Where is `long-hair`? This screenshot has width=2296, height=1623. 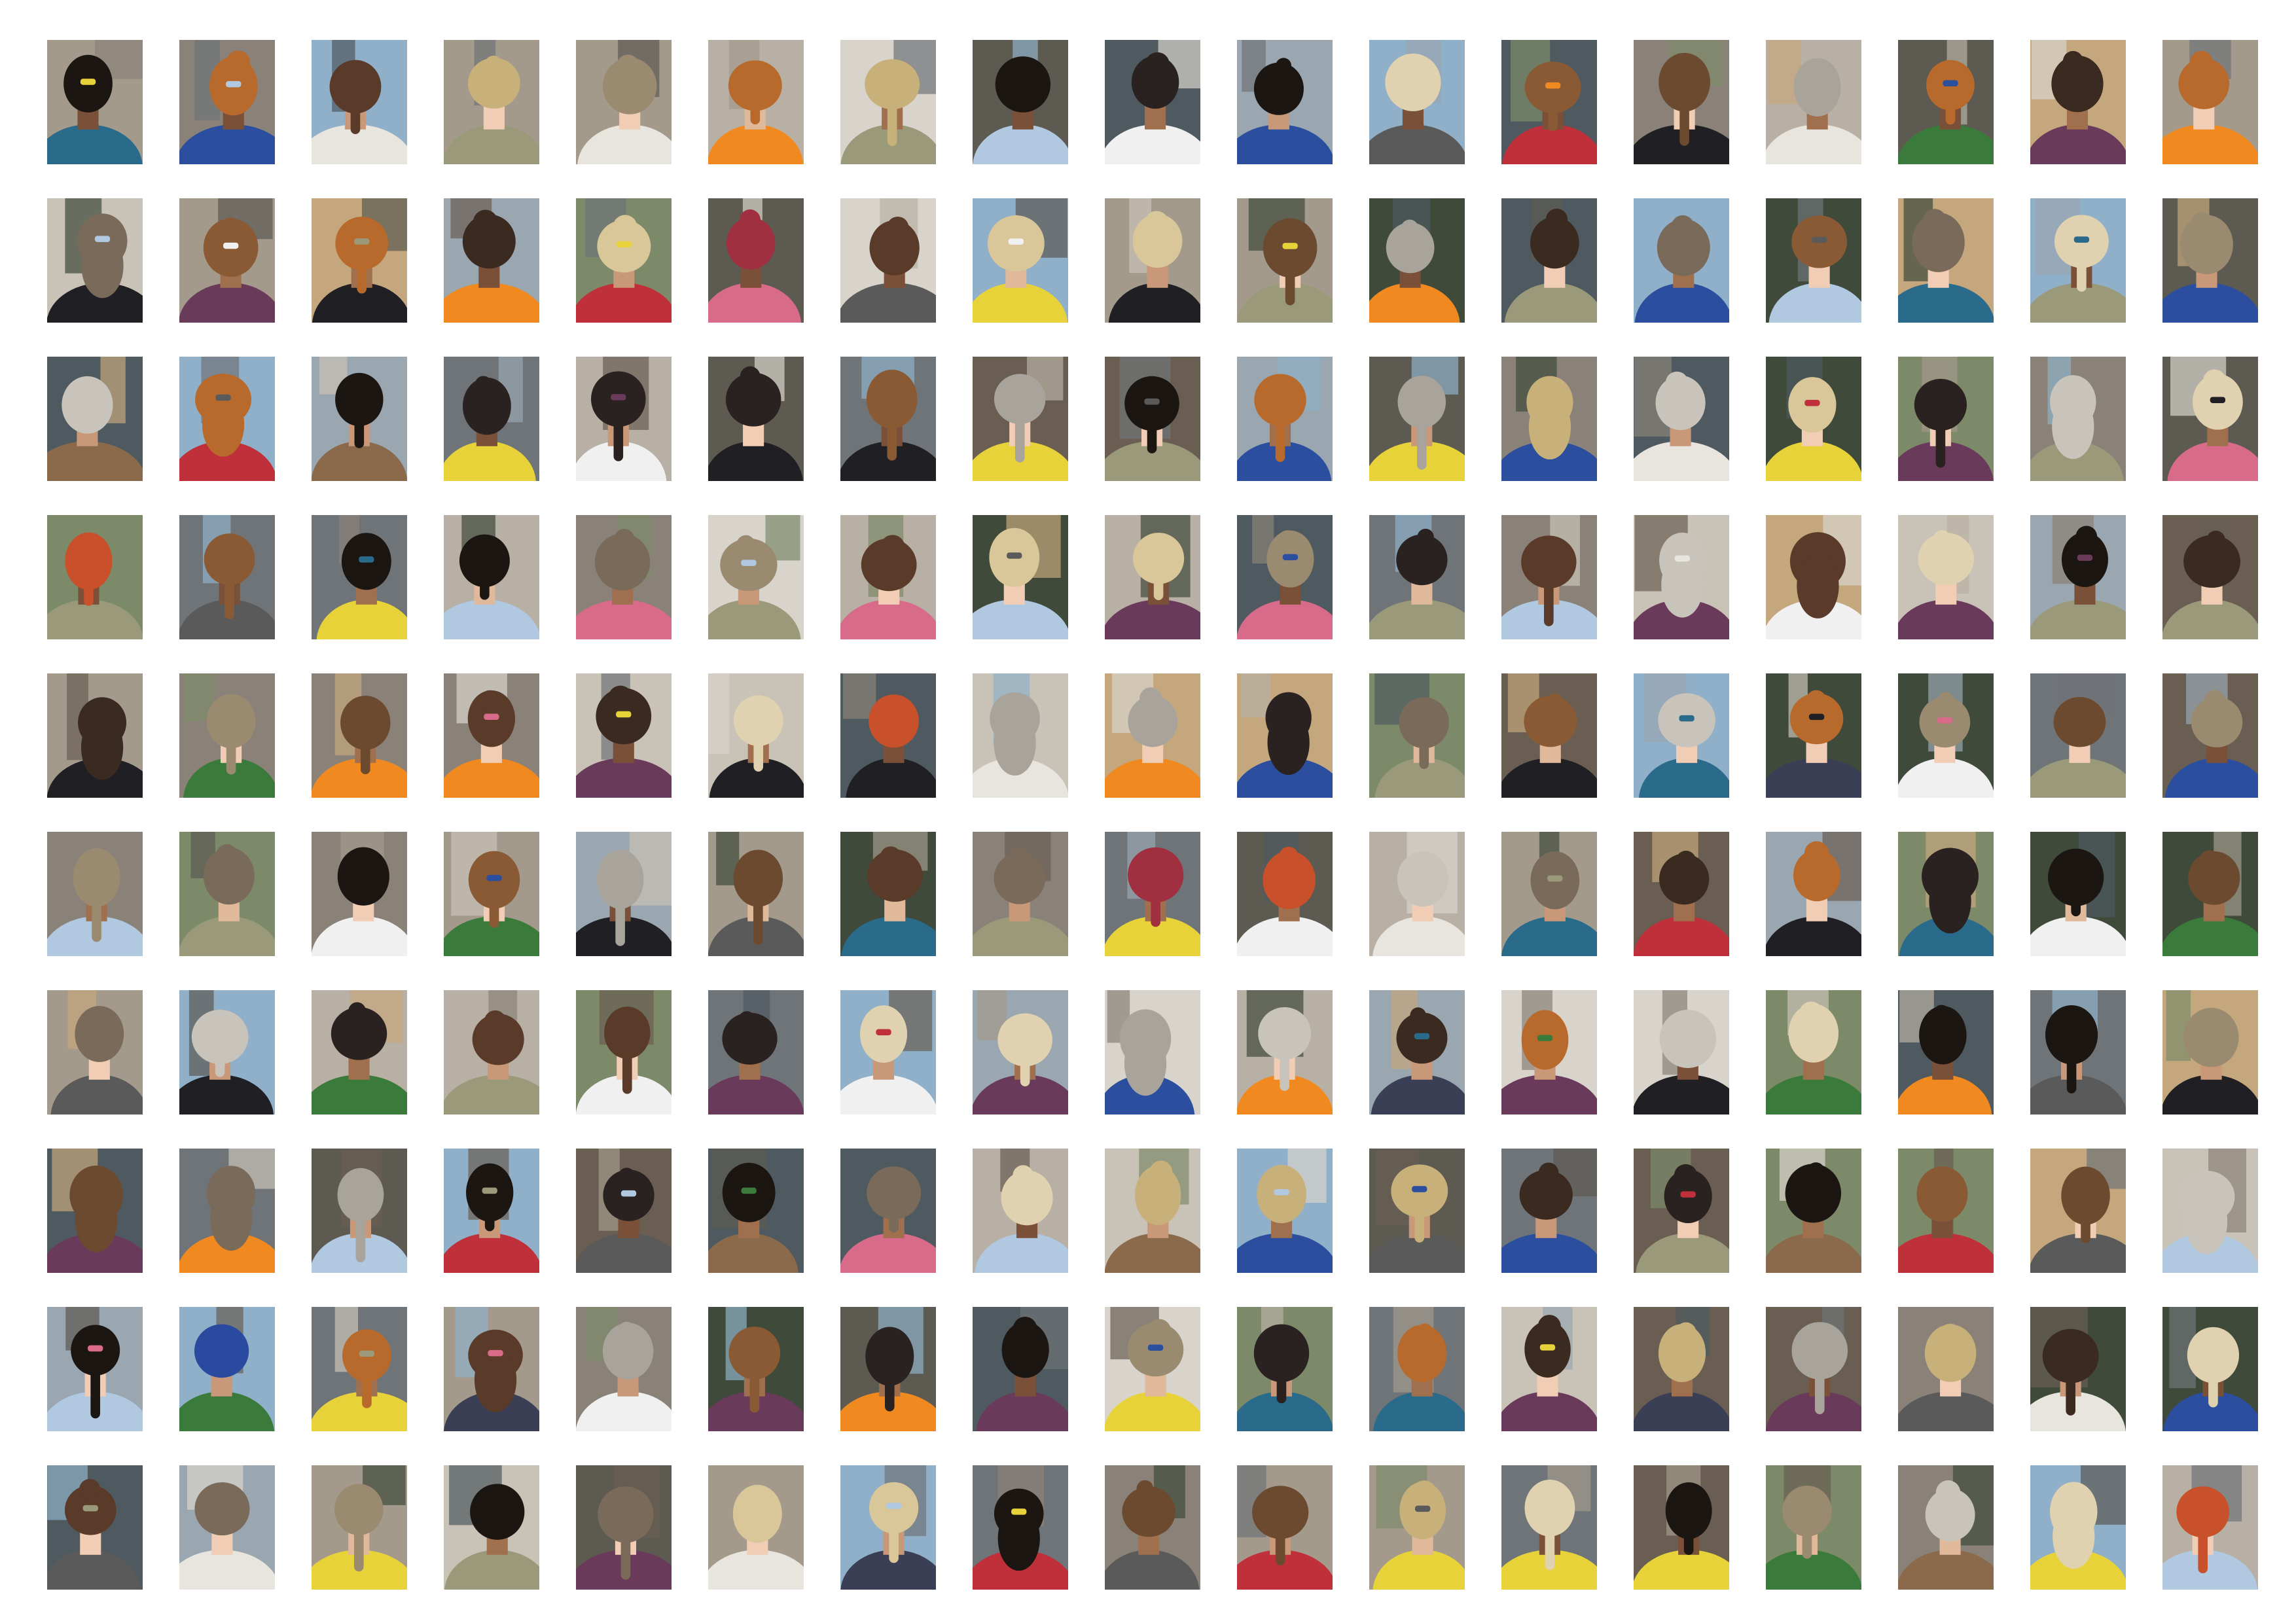
long-hair is located at coordinates (1019, 1539).